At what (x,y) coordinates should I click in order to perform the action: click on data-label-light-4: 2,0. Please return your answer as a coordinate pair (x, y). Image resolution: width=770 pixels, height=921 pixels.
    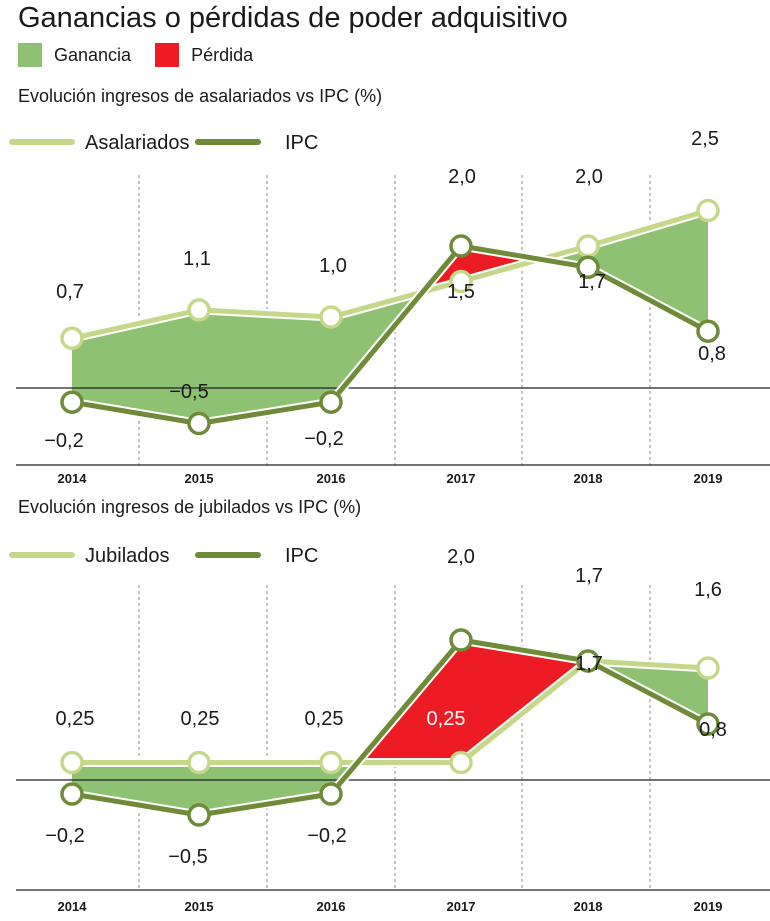
    Looking at the image, I should click on (589, 177).